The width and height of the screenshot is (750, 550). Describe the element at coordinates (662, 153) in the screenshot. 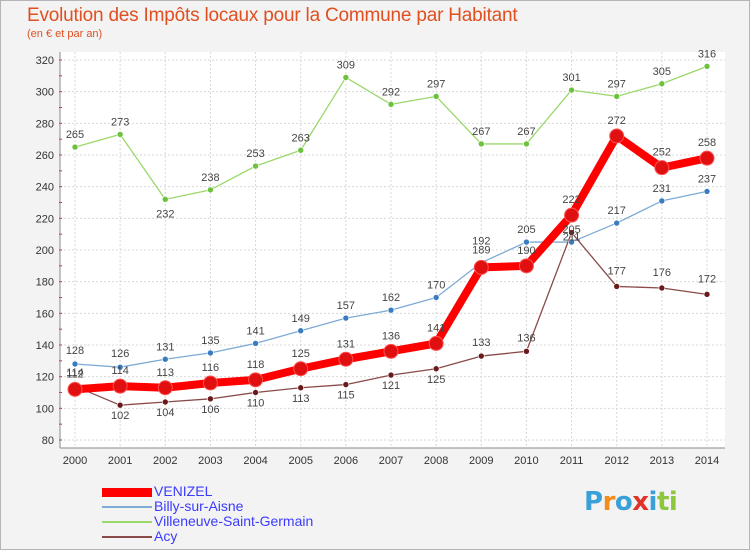

I see `data-label: 252` at that location.